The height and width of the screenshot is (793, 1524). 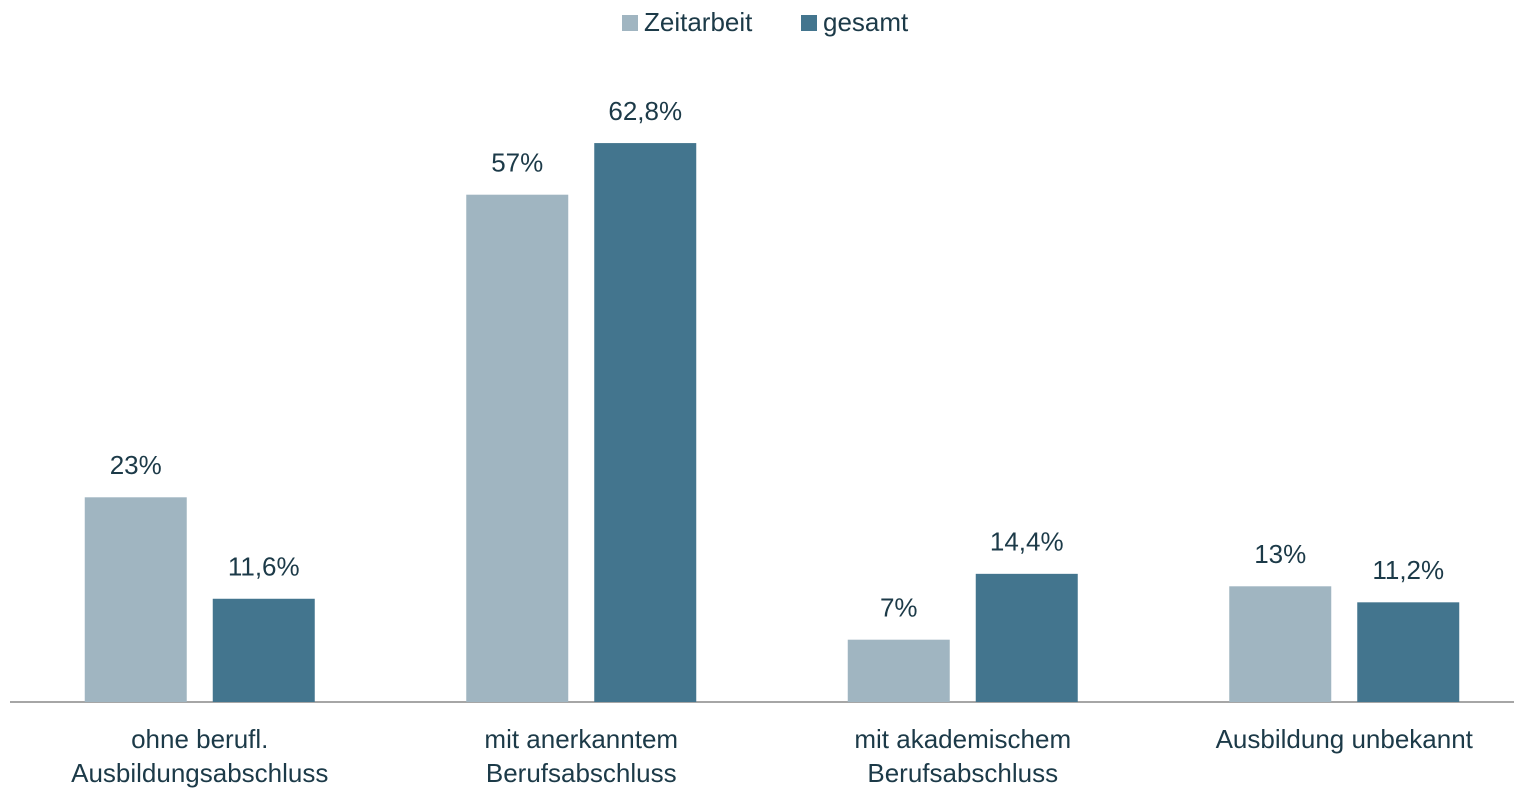 What do you see at coordinates (136, 465) in the screenshot?
I see `data-label: 23%` at bounding box center [136, 465].